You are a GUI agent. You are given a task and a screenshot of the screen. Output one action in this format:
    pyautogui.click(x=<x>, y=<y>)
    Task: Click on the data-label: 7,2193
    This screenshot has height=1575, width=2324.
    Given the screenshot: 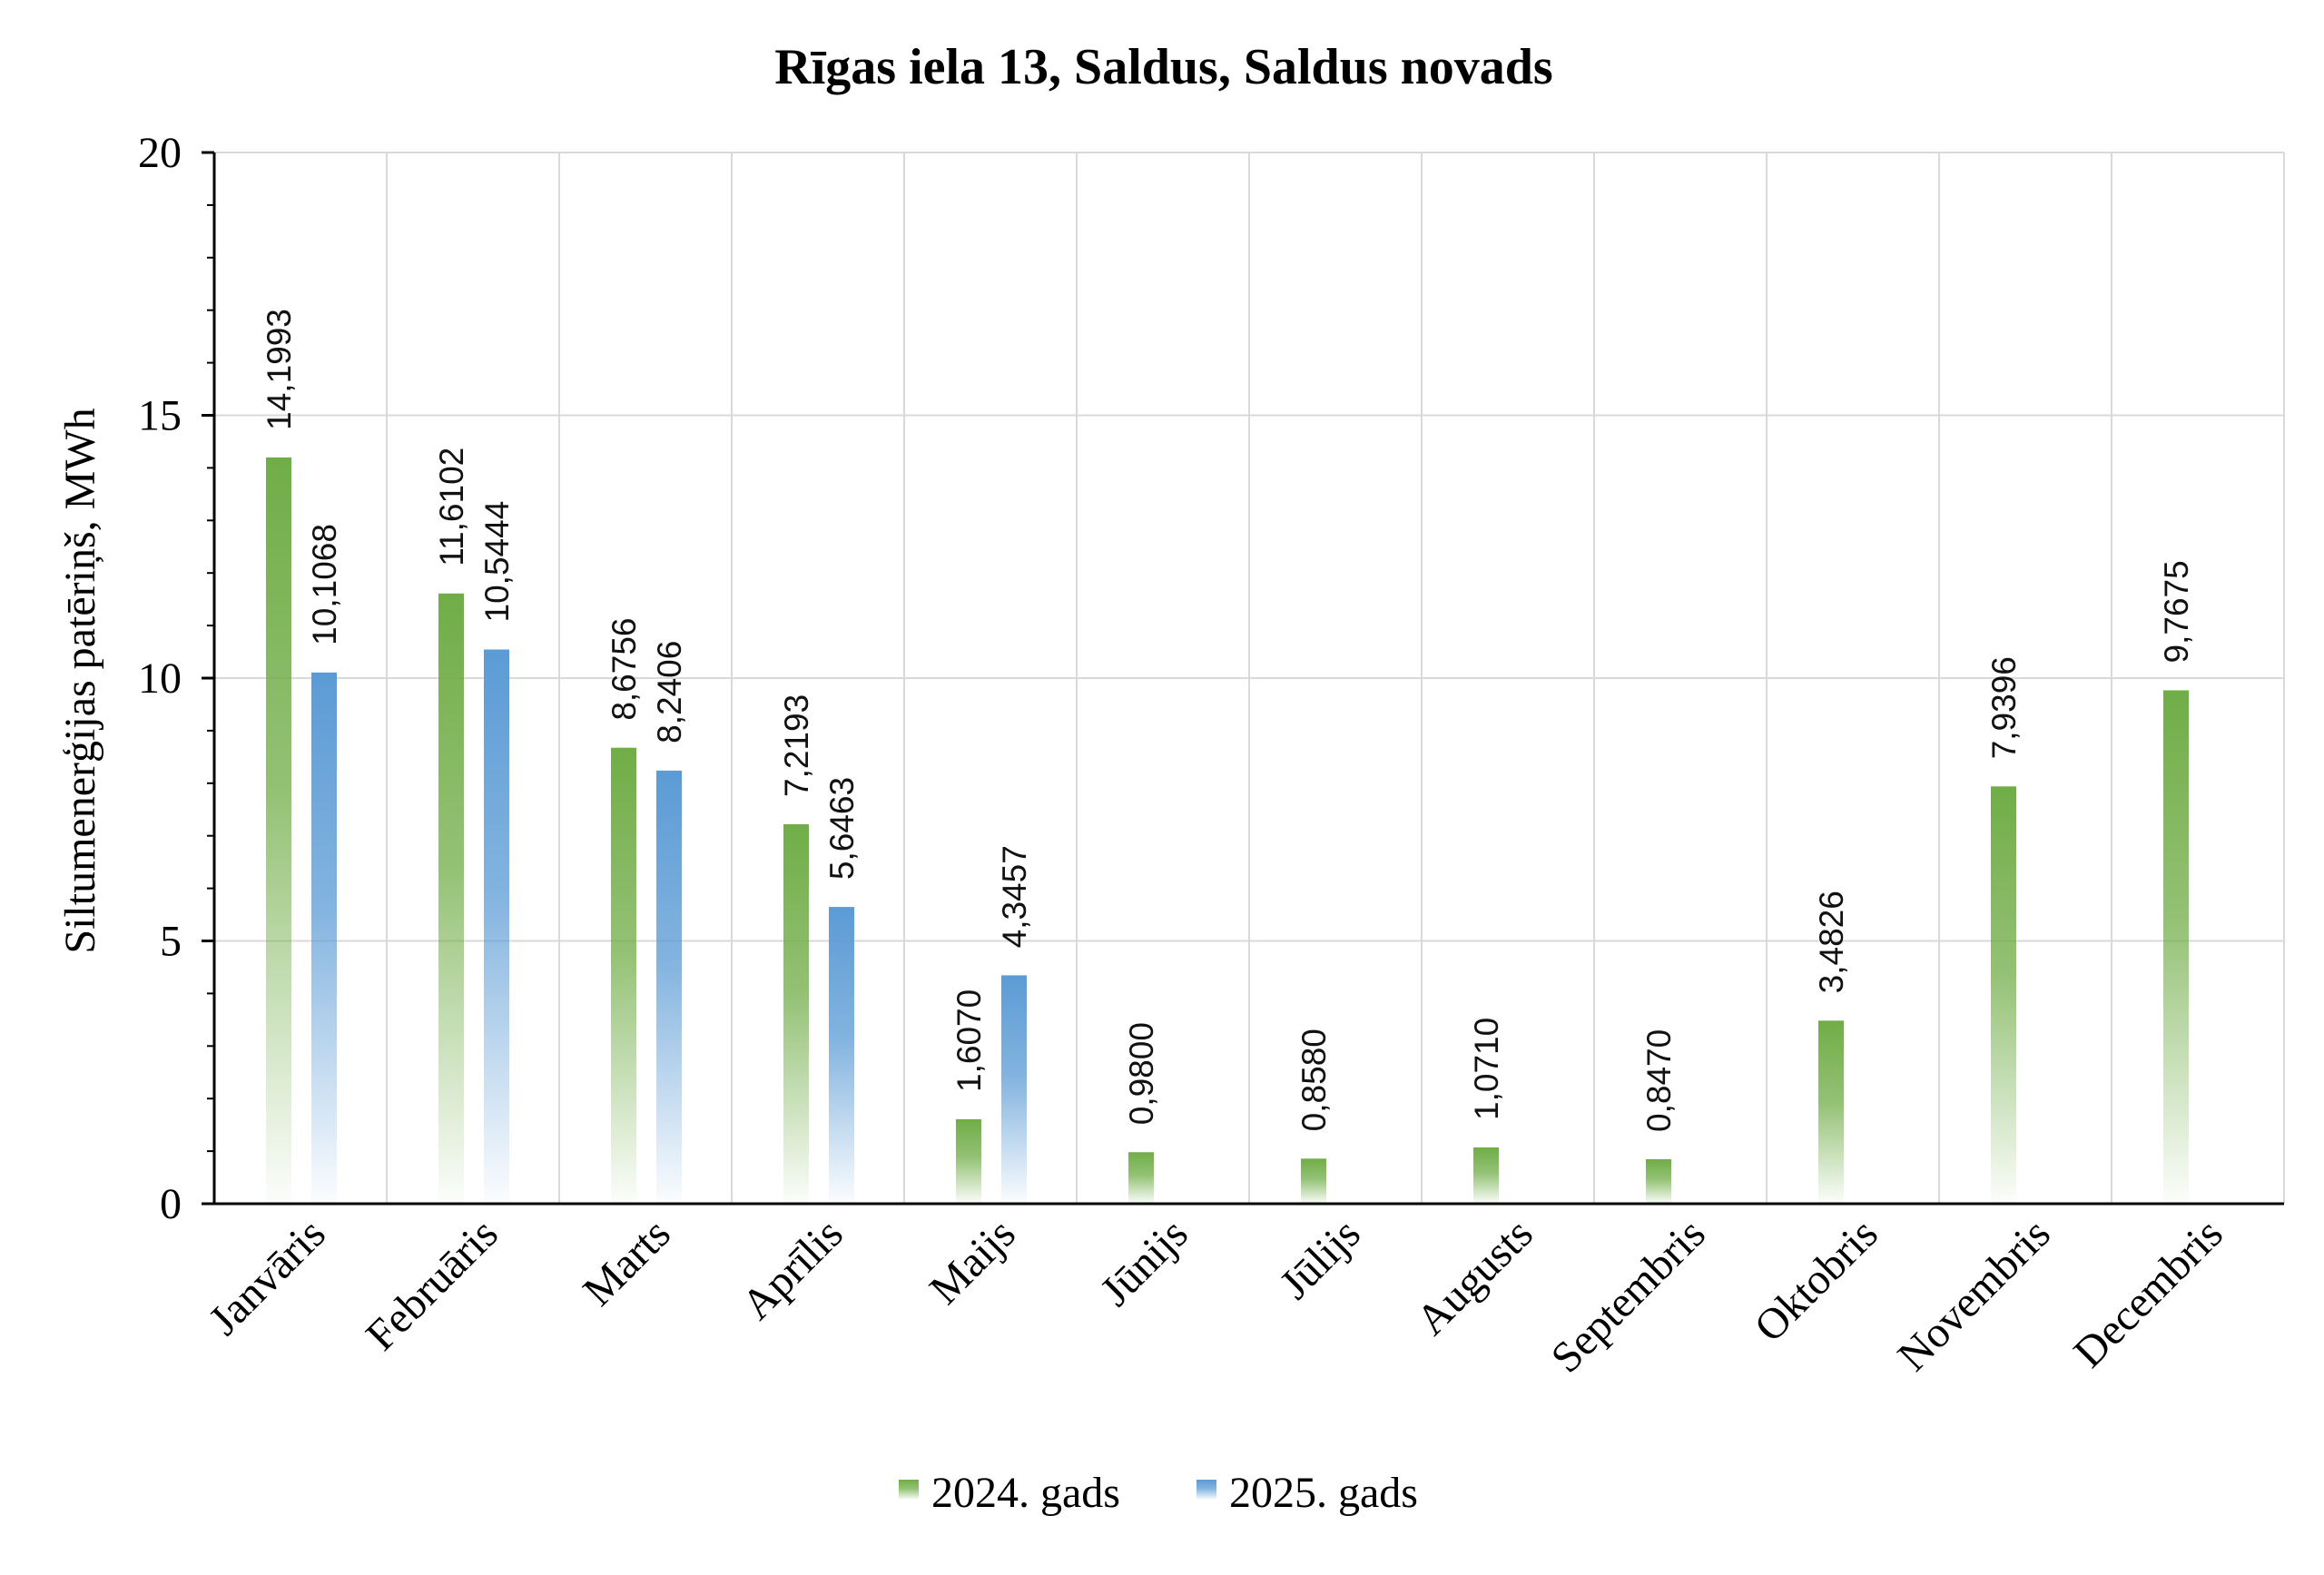 What is the action you would take?
    pyautogui.click(x=796, y=745)
    